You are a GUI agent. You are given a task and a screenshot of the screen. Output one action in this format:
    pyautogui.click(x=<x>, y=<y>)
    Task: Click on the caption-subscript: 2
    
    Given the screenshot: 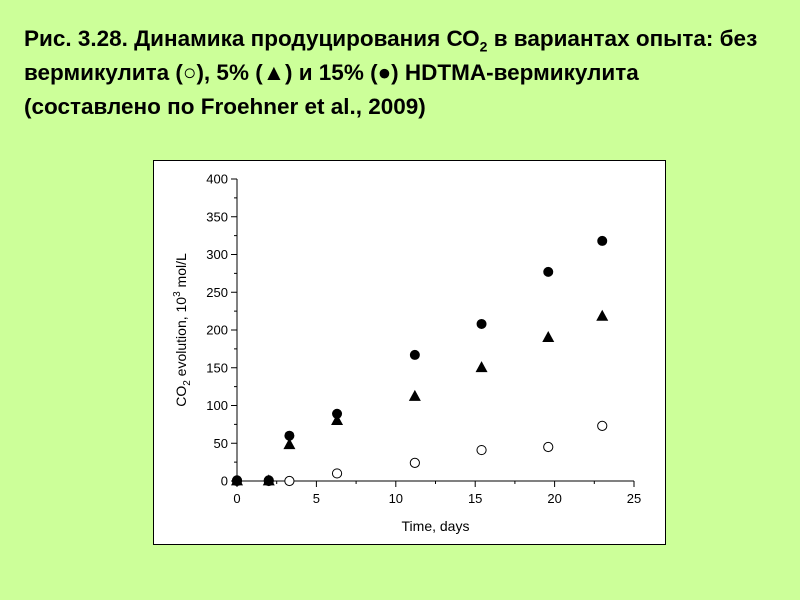 What is the action you would take?
    pyautogui.click(x=483, y=46)
    